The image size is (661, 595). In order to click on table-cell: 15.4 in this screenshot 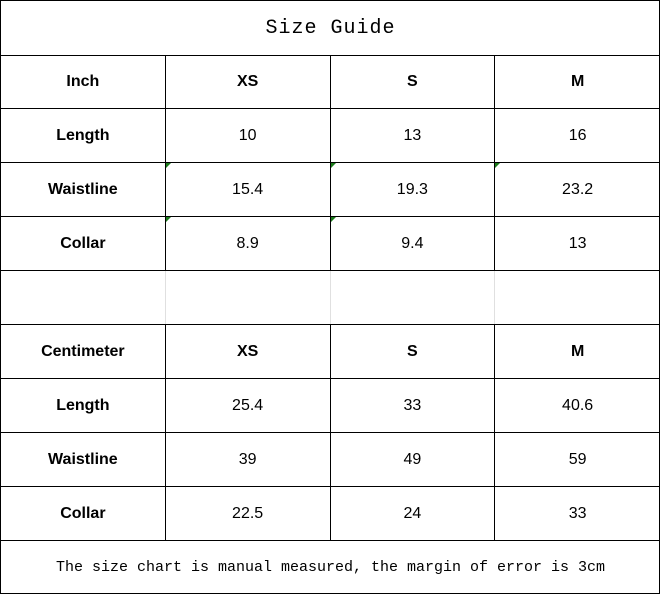, I will do `click(248, 189)`.